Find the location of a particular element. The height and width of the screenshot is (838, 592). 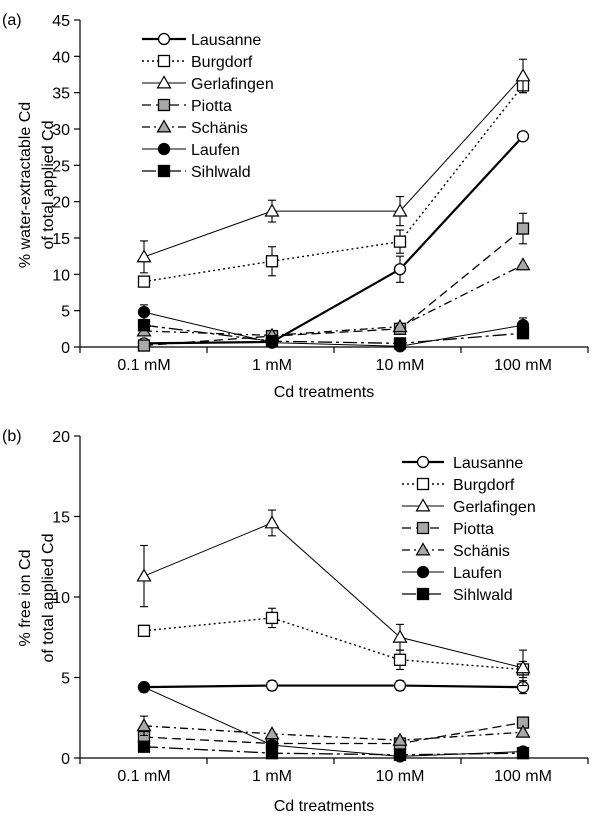

series-sihlwald is located at coordinates (333, 334).